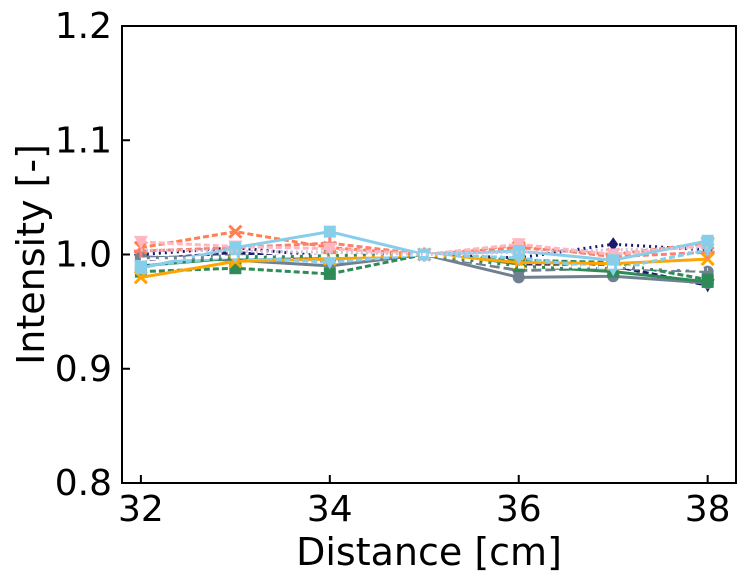 The width and height of the screenshot is (748, 586). I want to click on series-layer, so click(424, 258).